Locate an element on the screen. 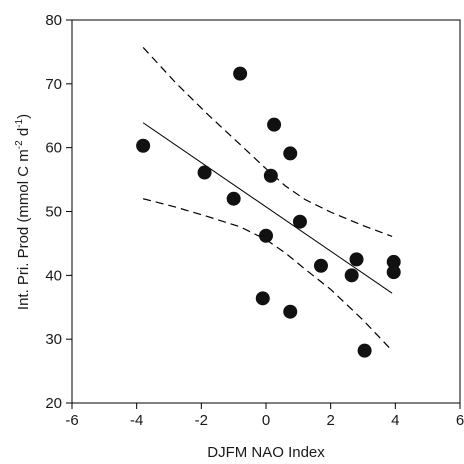 The width and height of the screenshot is (464, 464). y-axis-label-sup1: -2 is located at coordinates (19, 144).